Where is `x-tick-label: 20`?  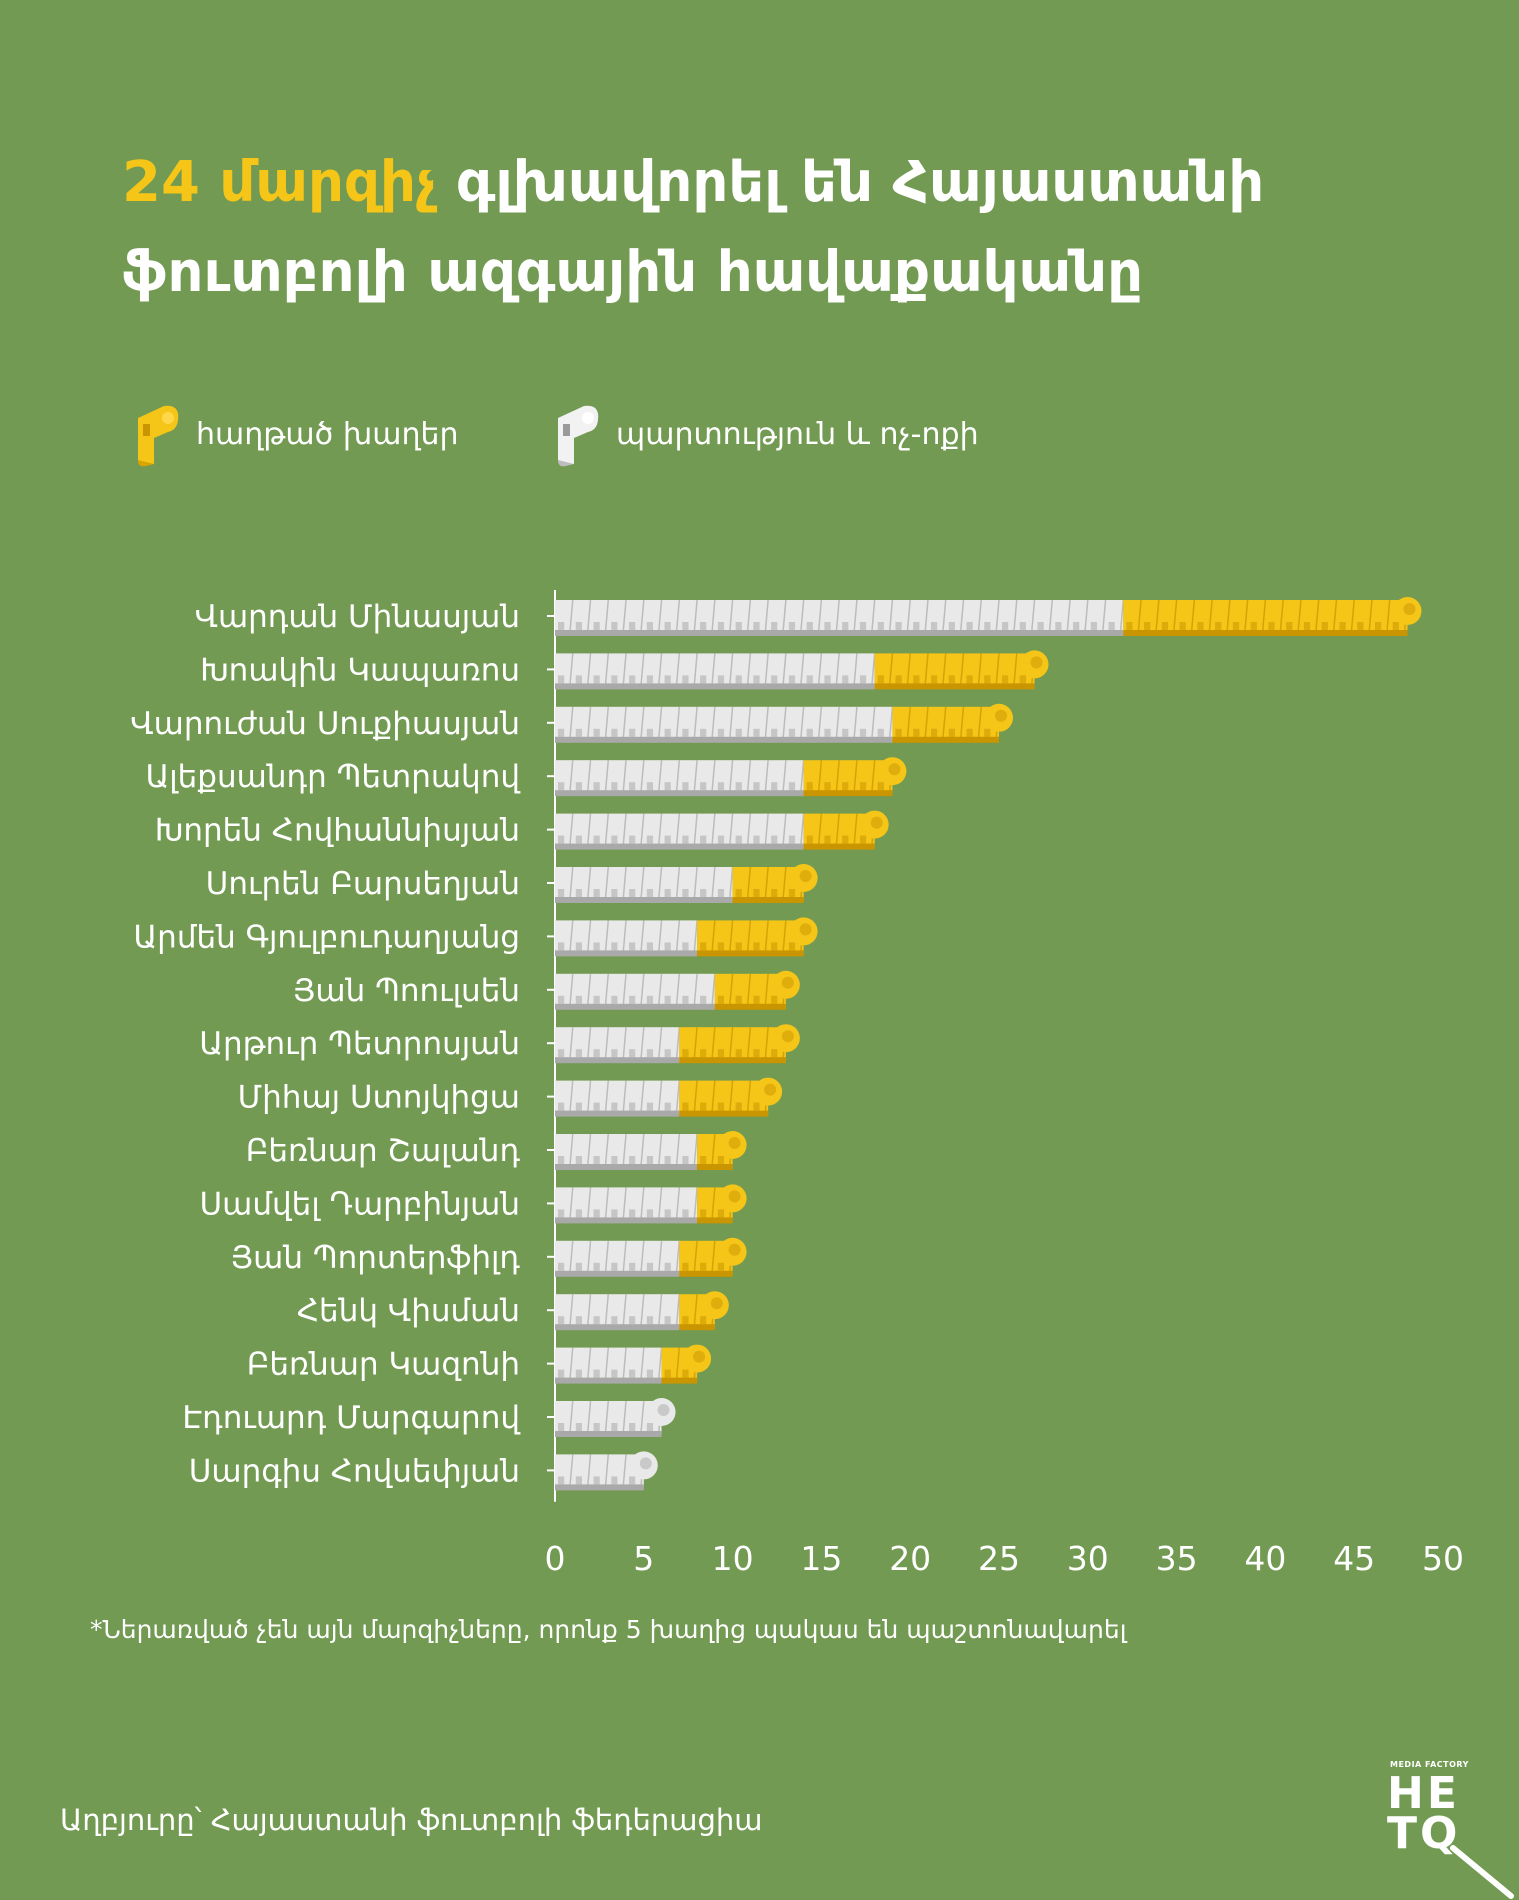 x-tick-label: 20 is located at coordinates (910, 1558).